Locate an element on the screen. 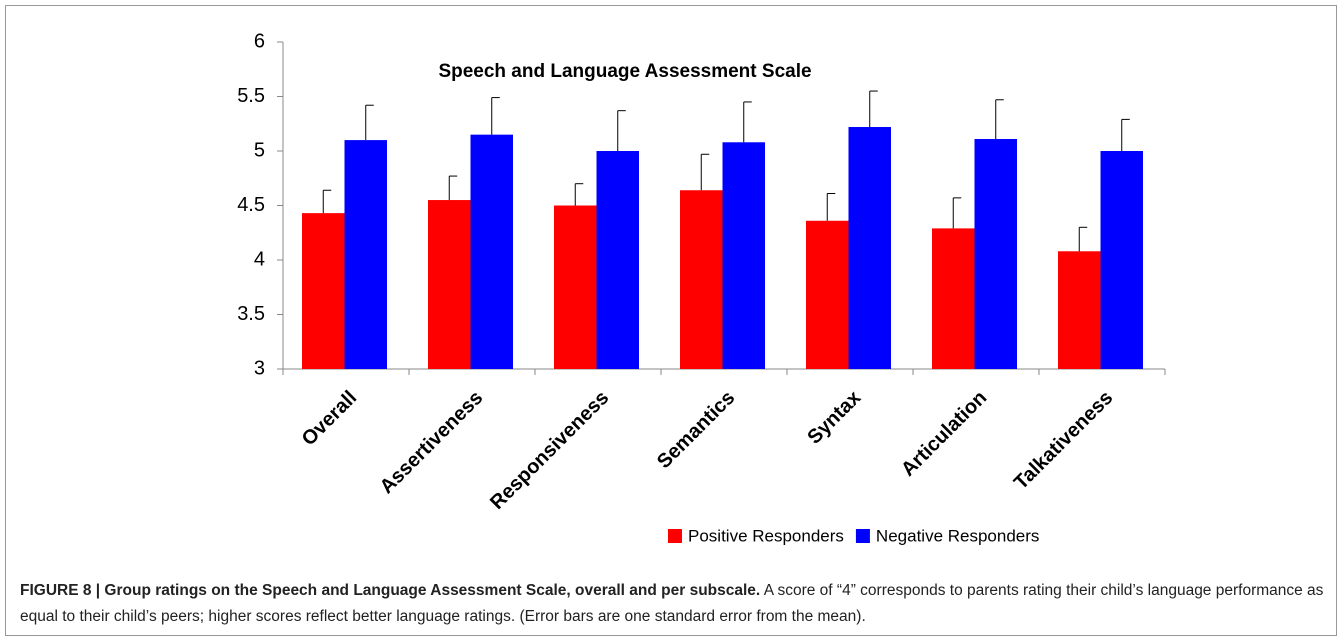 This screenshot has height=643, width=1344. y-tick-label: 4.5 is located at coordinates (251, 205).